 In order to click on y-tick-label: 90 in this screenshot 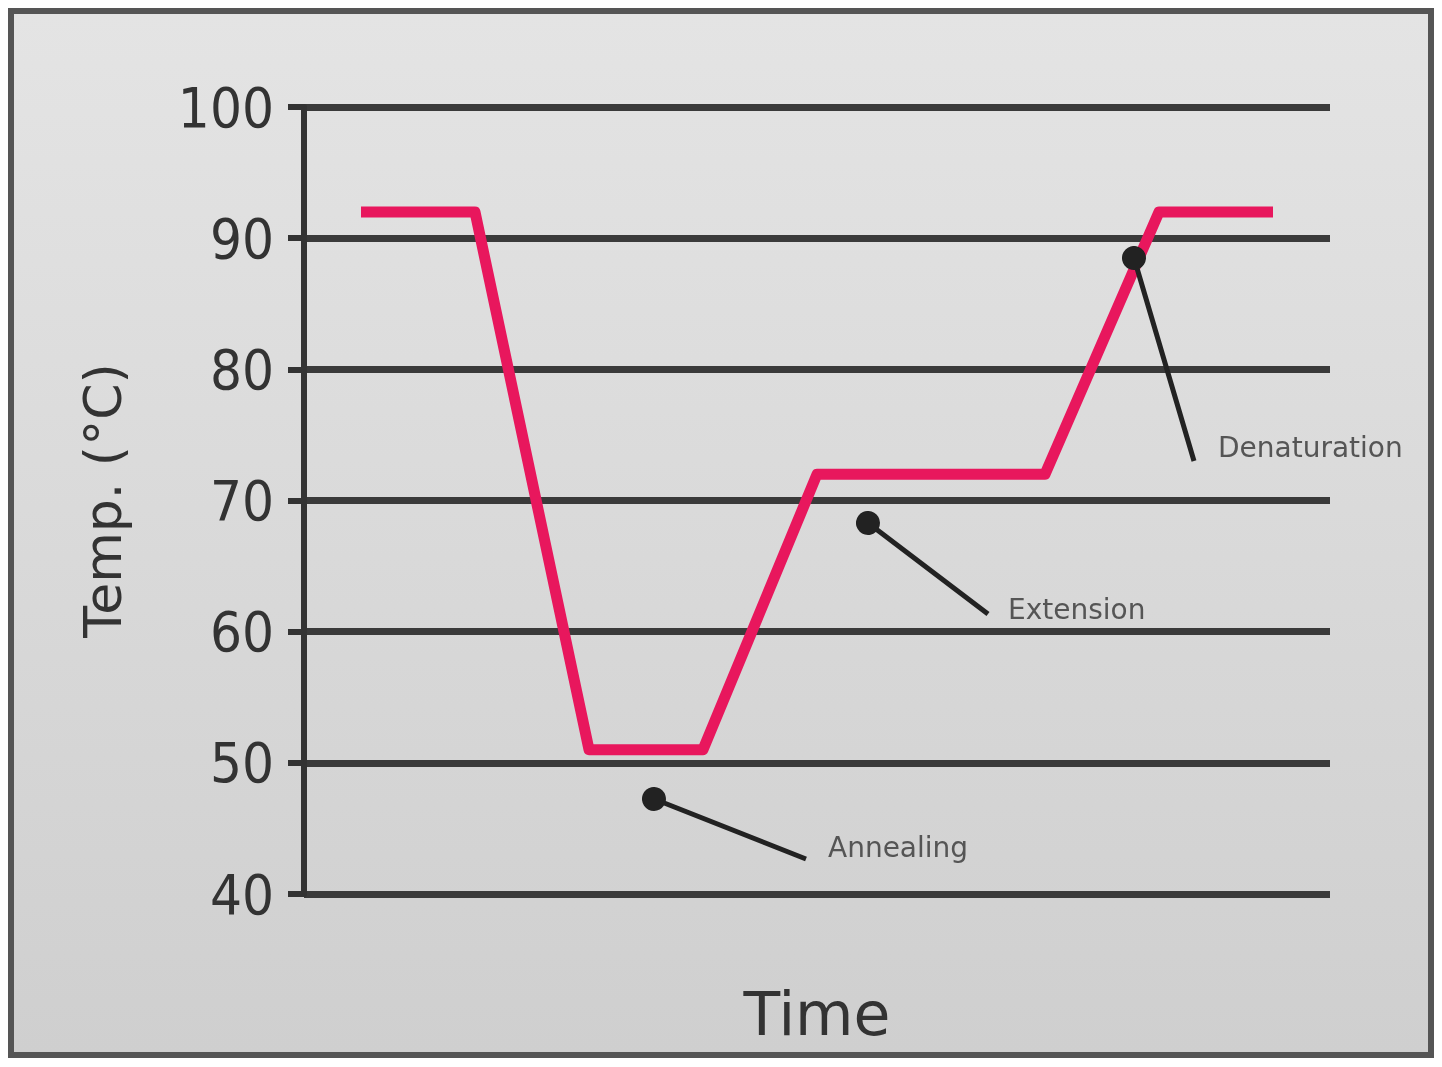, I will do `click(241, 238)`.